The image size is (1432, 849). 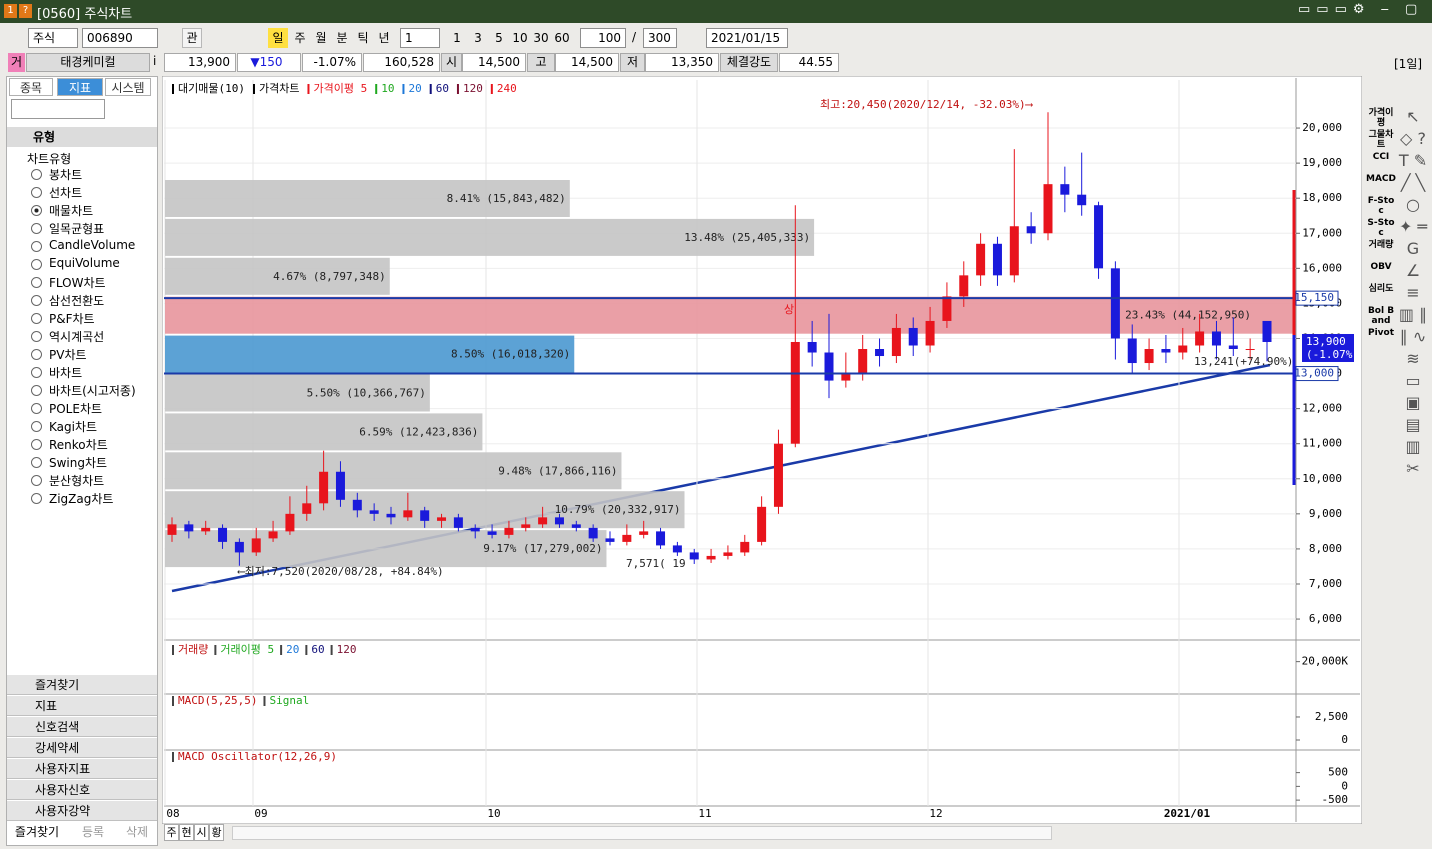 What do you see at coordinates (186, 832) in the screenshot?
I see `bottom-tab: 현` at bounding box center [186, 832].